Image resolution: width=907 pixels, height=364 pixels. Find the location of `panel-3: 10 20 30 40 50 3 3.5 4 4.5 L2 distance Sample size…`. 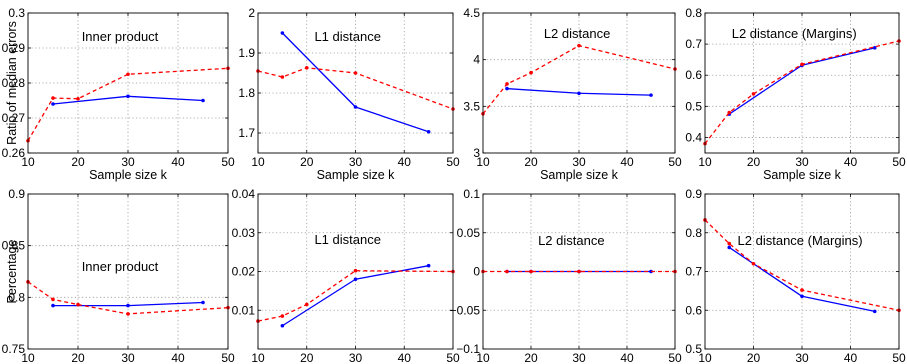

panel-3: 10 20 30 40 50 3 3.5 4 4.5 L2 distance Sample size… is located at coordinates (572, 94).